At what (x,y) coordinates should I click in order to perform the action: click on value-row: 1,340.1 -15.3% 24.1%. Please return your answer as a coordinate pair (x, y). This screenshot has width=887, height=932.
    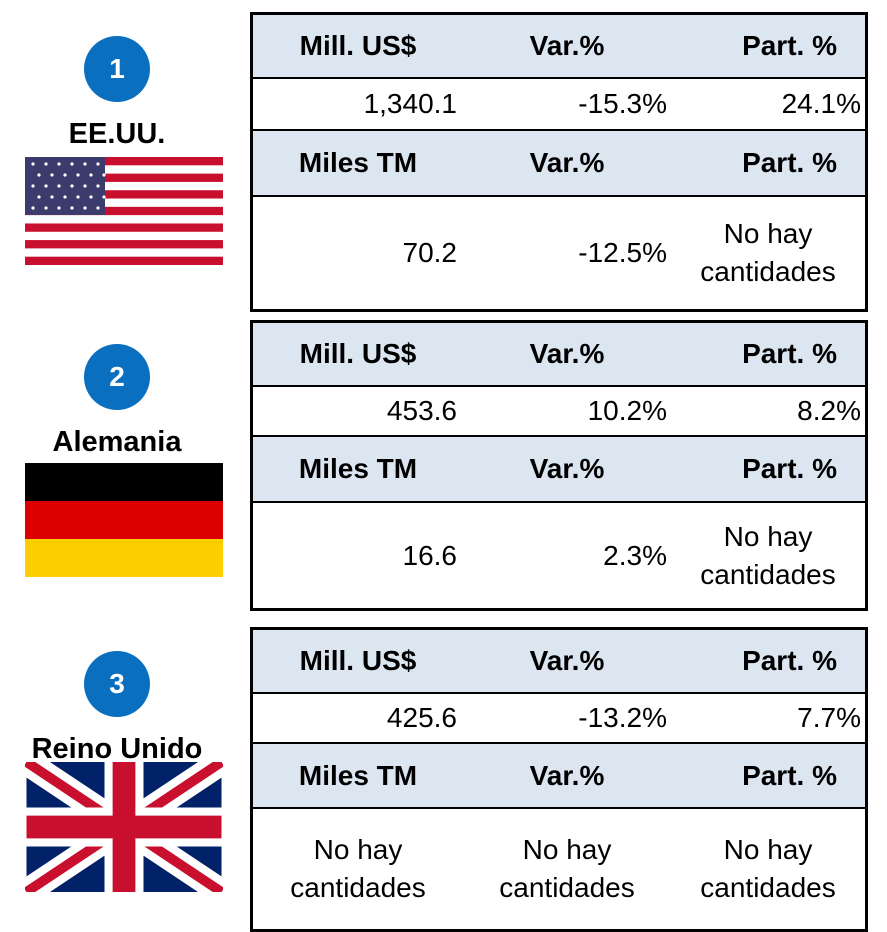
    Looking at the image, I should click on (559, 103).